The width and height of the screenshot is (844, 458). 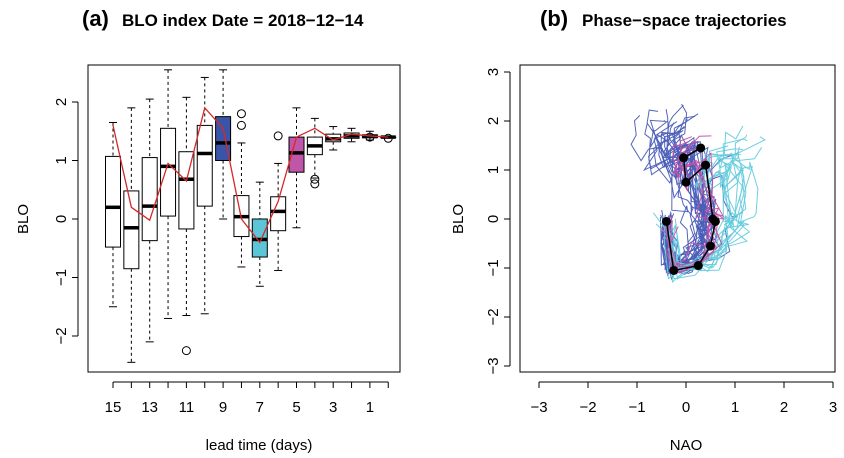 I want to click on panel-a-title: BLO index Date = 2018−12−14, so click(x=243, y=20).